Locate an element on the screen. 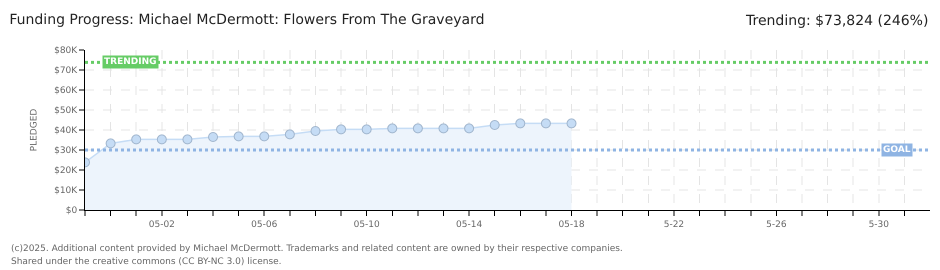 The height and width of the screenshot is (270, 940). x-tick-label: 5-26 is located at coordinates (776, 225).